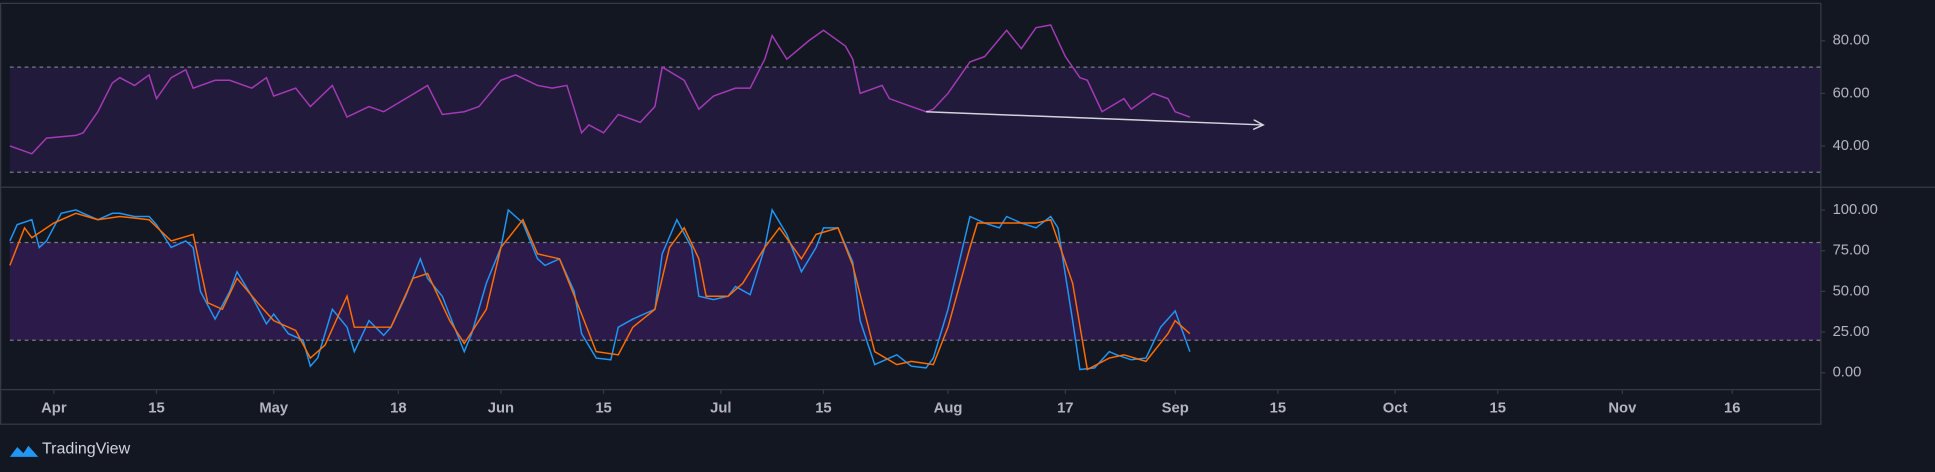  I want to click on x-tick-label: Apr, so click(54, 409).